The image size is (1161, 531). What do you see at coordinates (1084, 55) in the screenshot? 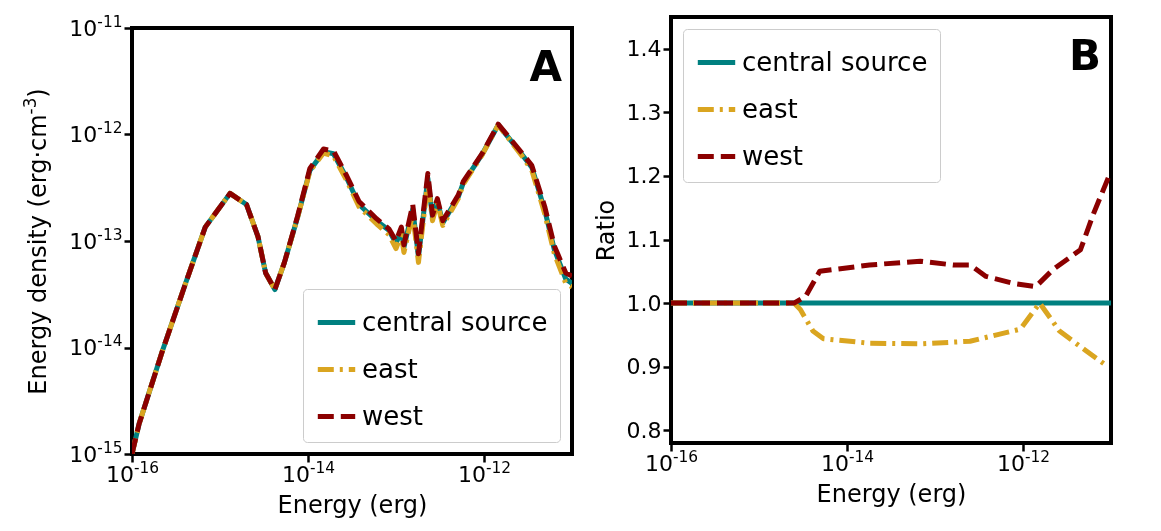
I see `annotation: B` at bounding box center [1084, 55].